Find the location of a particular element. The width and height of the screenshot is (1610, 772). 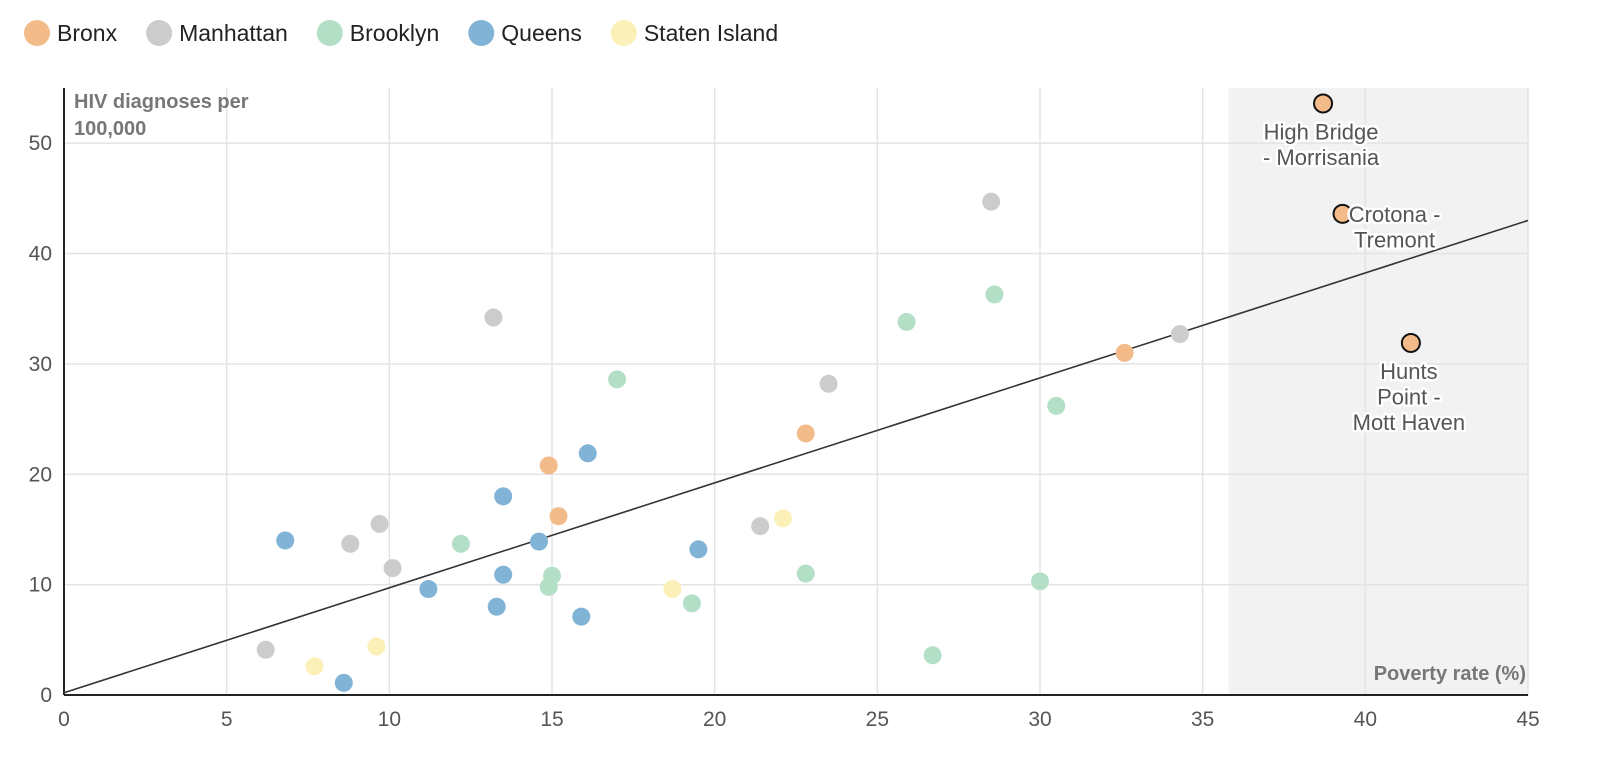

y-tick-label: 50 is located at coordinates (40, 143).